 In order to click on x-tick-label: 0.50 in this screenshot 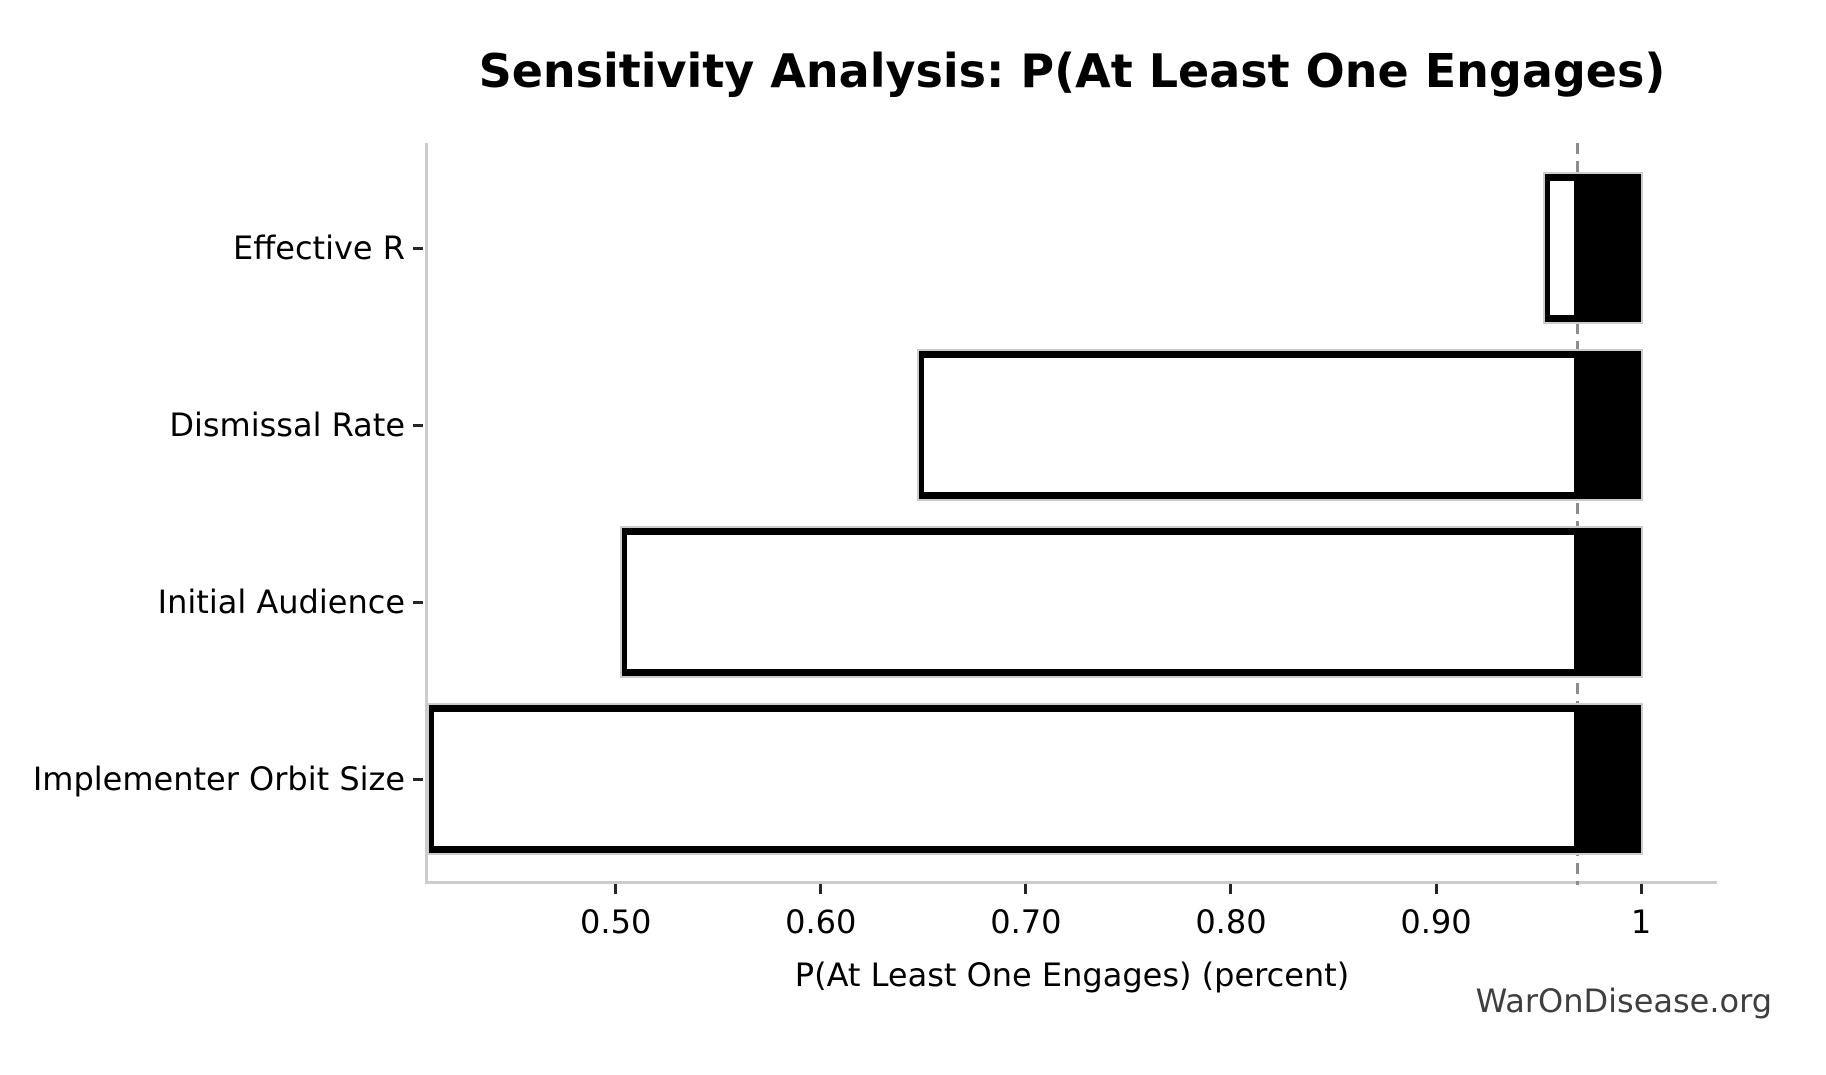, I will do `click(616, 922)`.